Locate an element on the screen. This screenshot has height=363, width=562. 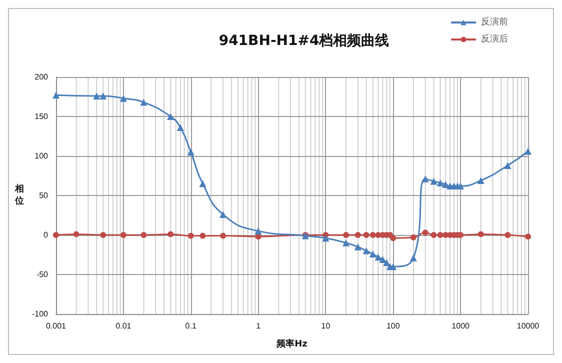
y-tick-label: 50 is located at coordinates (44, 195).